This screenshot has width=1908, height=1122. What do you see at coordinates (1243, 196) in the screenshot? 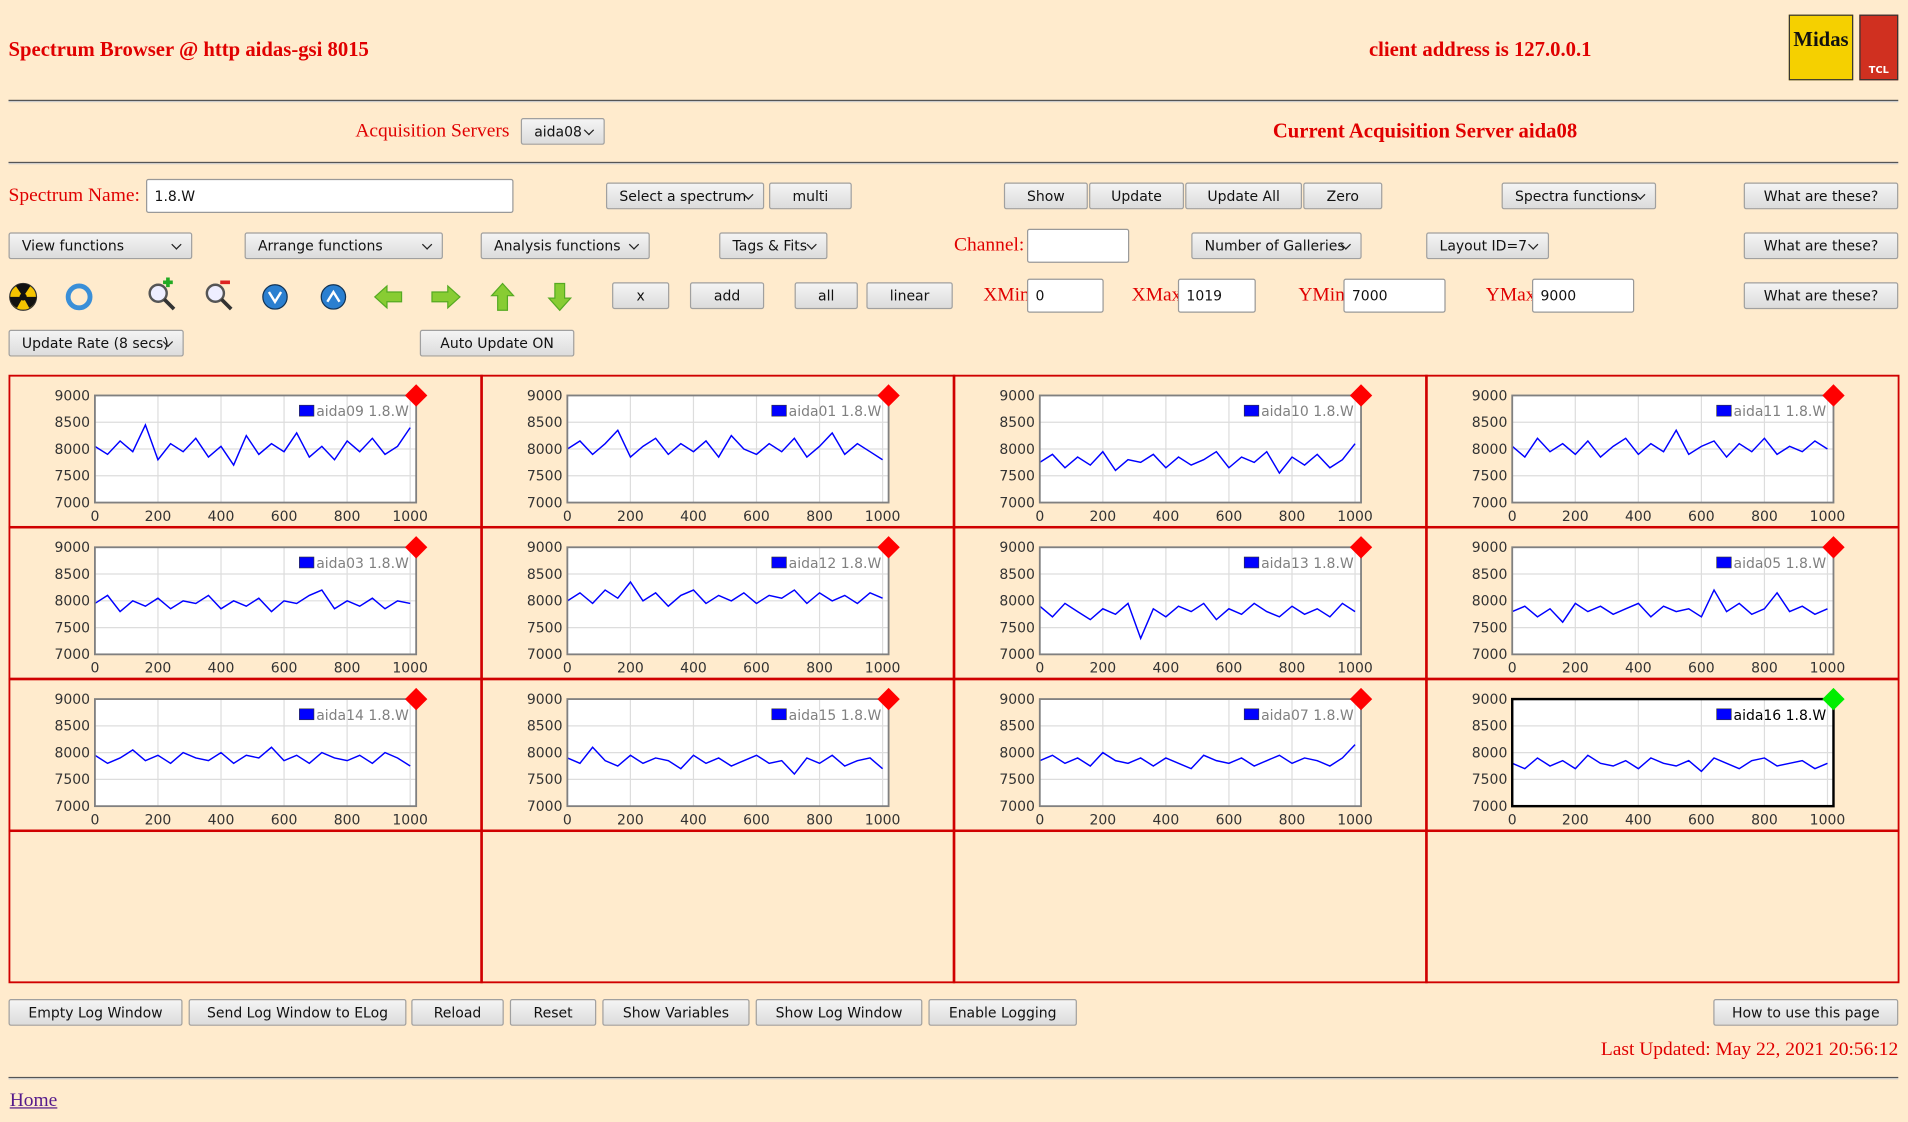
I see `update-all-button: Update All` at bounding box center [1243, 196].